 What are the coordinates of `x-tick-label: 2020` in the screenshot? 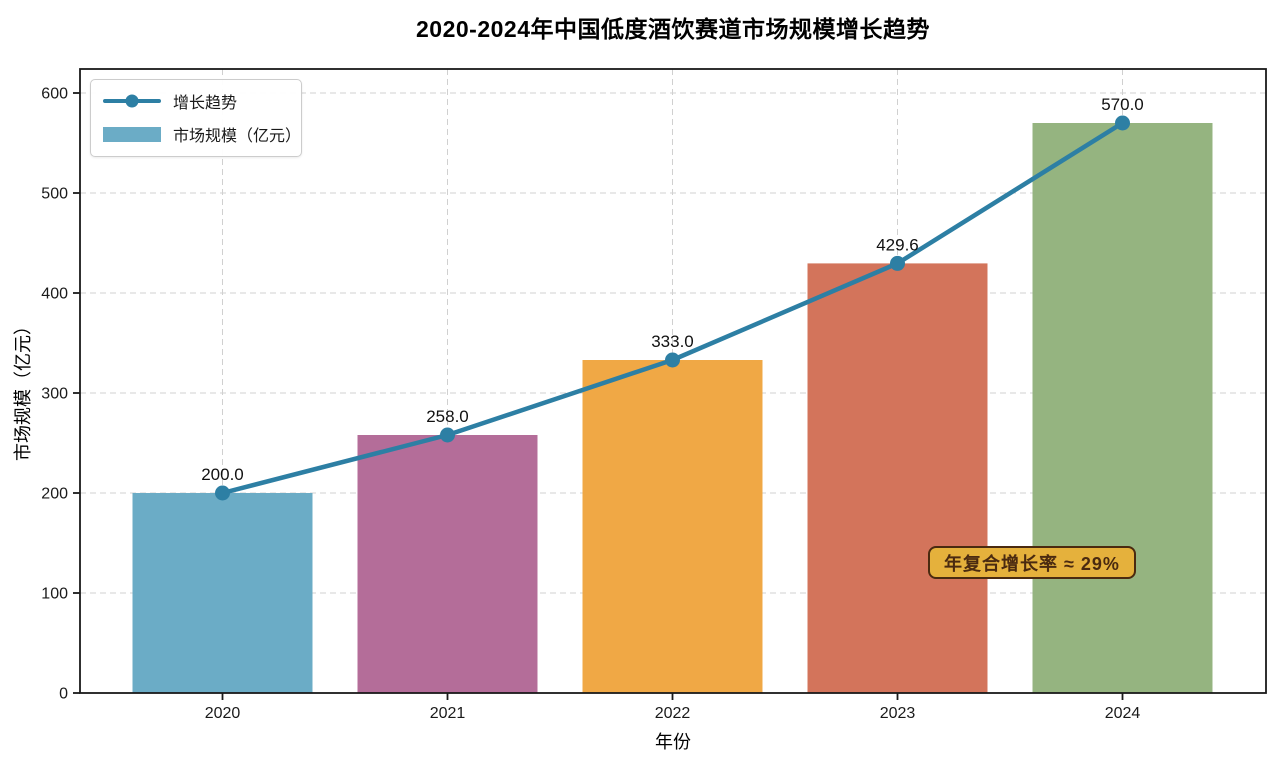 It's located at (223, 713).